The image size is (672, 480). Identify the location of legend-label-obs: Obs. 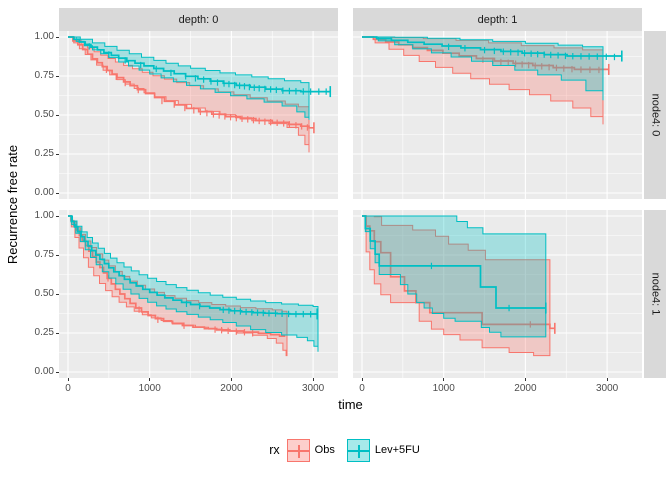
(324, 450).